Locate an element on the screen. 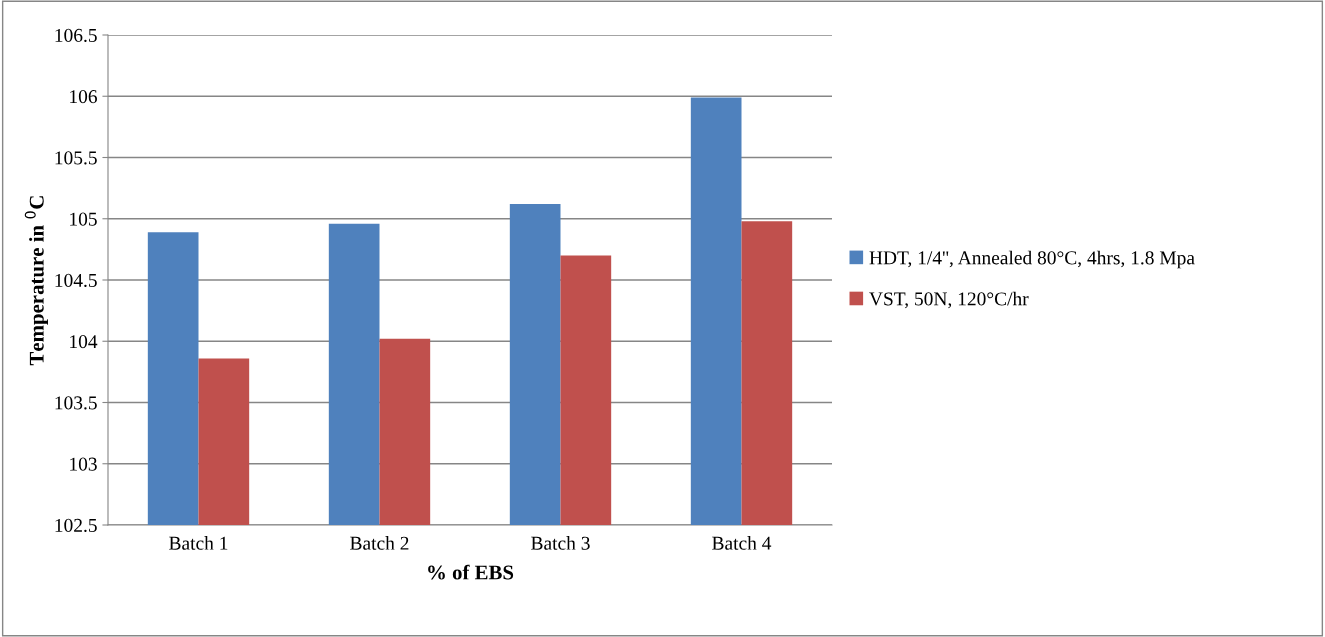  x-tick-label: Batch 4 is located at coordinates (742, 543).